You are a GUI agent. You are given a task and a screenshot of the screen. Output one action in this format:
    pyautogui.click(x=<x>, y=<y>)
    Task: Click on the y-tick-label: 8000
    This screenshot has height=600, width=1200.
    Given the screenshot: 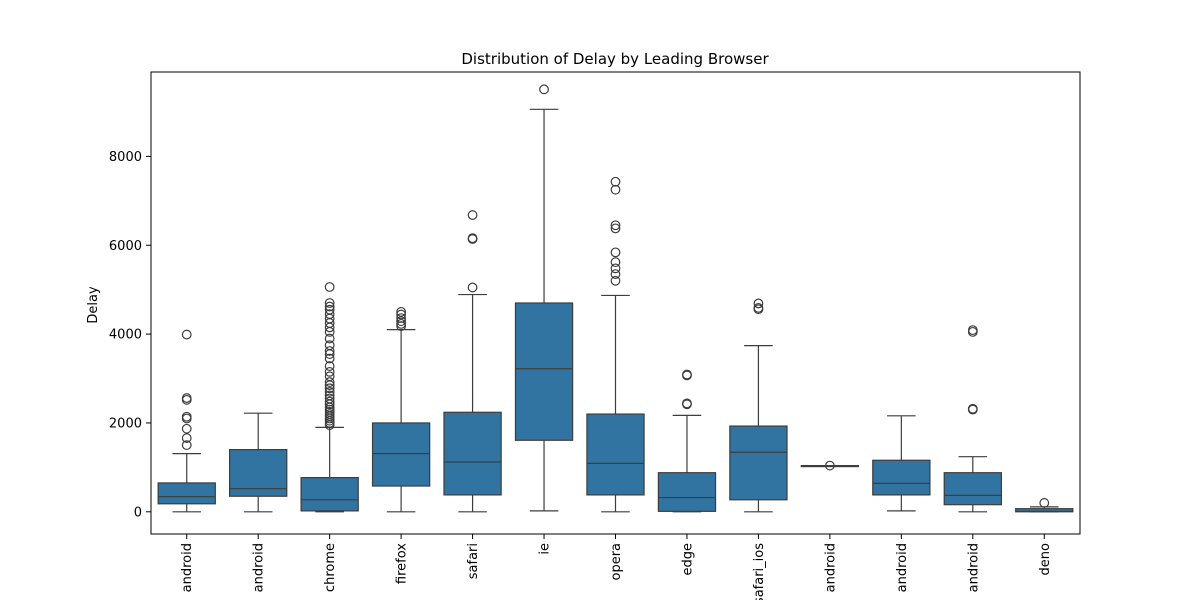 What is the action you would take?
    pyautogui.click(x=125, y=157)
    